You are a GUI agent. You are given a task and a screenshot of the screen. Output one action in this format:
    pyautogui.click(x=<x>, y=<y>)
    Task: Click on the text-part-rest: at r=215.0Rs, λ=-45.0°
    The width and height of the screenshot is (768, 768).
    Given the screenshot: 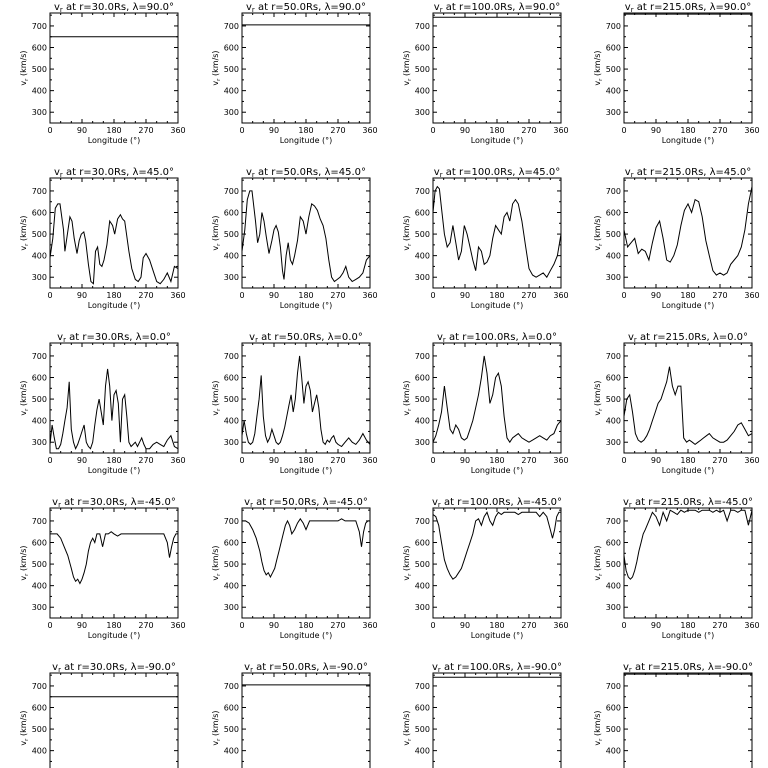 What is the action you would take?
    pyautogui.click(x=692, y=502)
    